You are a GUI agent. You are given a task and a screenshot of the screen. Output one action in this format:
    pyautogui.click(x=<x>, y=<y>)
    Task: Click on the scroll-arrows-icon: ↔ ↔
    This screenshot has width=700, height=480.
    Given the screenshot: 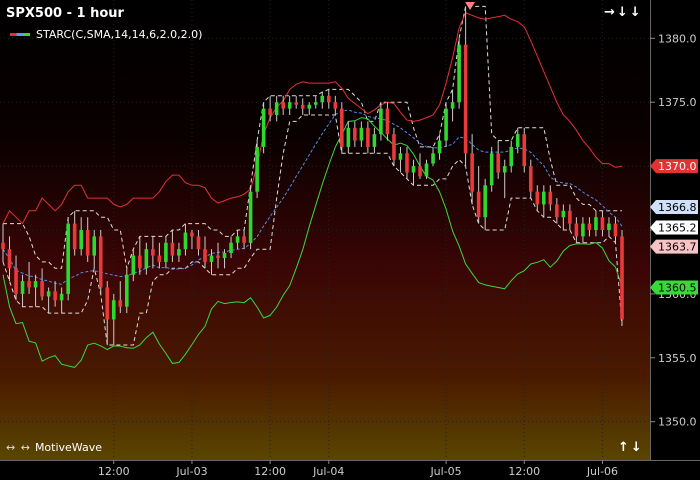 What is the action you would take?
    pyautogui.click(x=18, y=447)
    